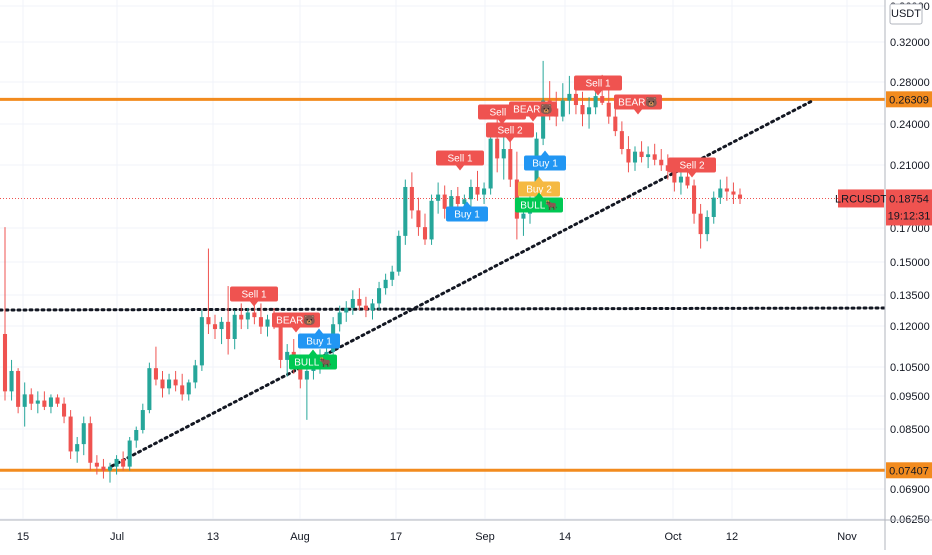 The width and height of the screenshot is (932, 555). What do you see at coordinates (300, 537) in the screenshot?
I see `x-tick-label: Aug` at bounding box center [300, 537].